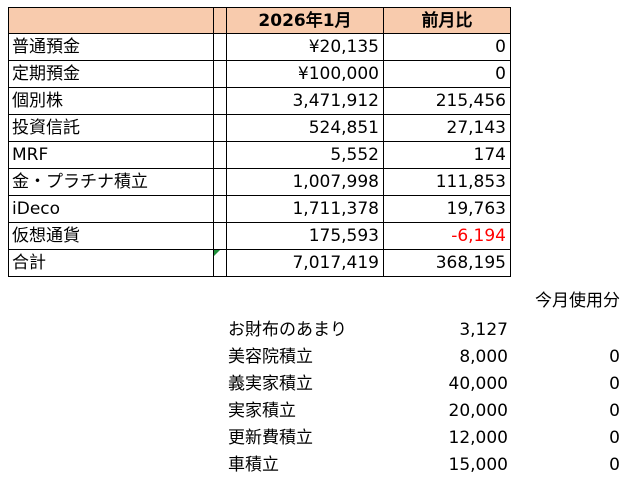 The width and height of the screenshot is (640, 487). I want to click on row-value-cell: 1,711,378, so click(305, 209).